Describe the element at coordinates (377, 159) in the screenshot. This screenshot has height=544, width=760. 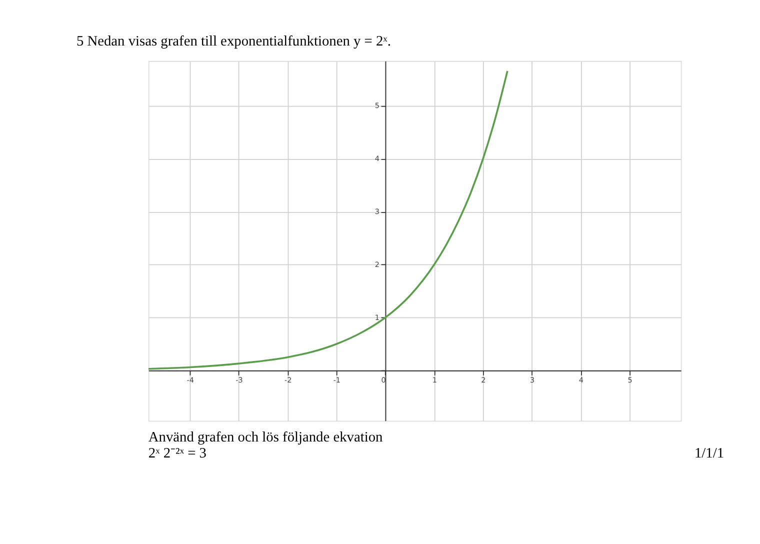
I see `y-tick-label: 4` at that location.